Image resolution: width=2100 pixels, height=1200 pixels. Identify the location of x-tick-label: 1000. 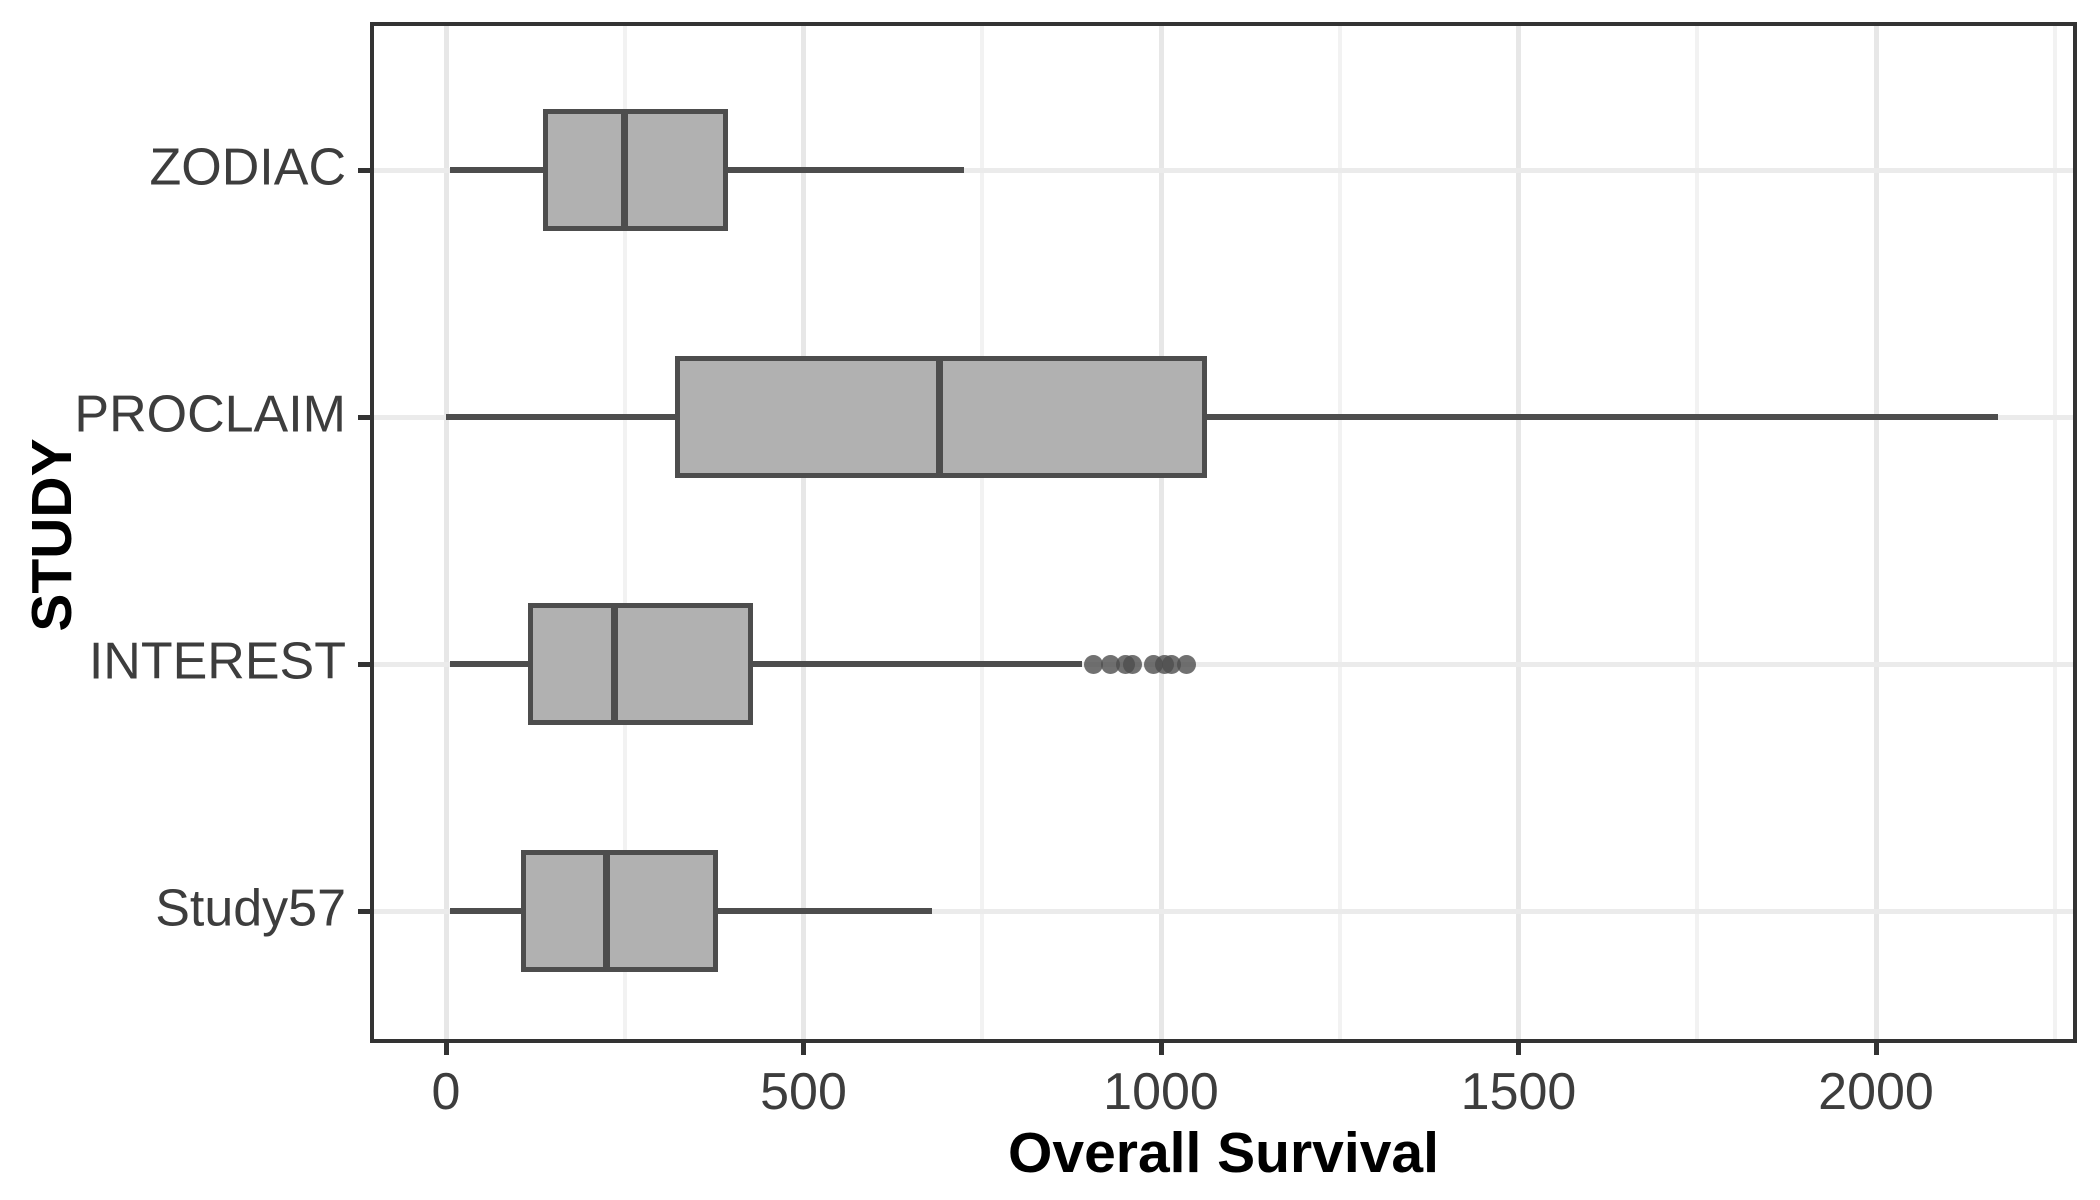
(1161, 1092).